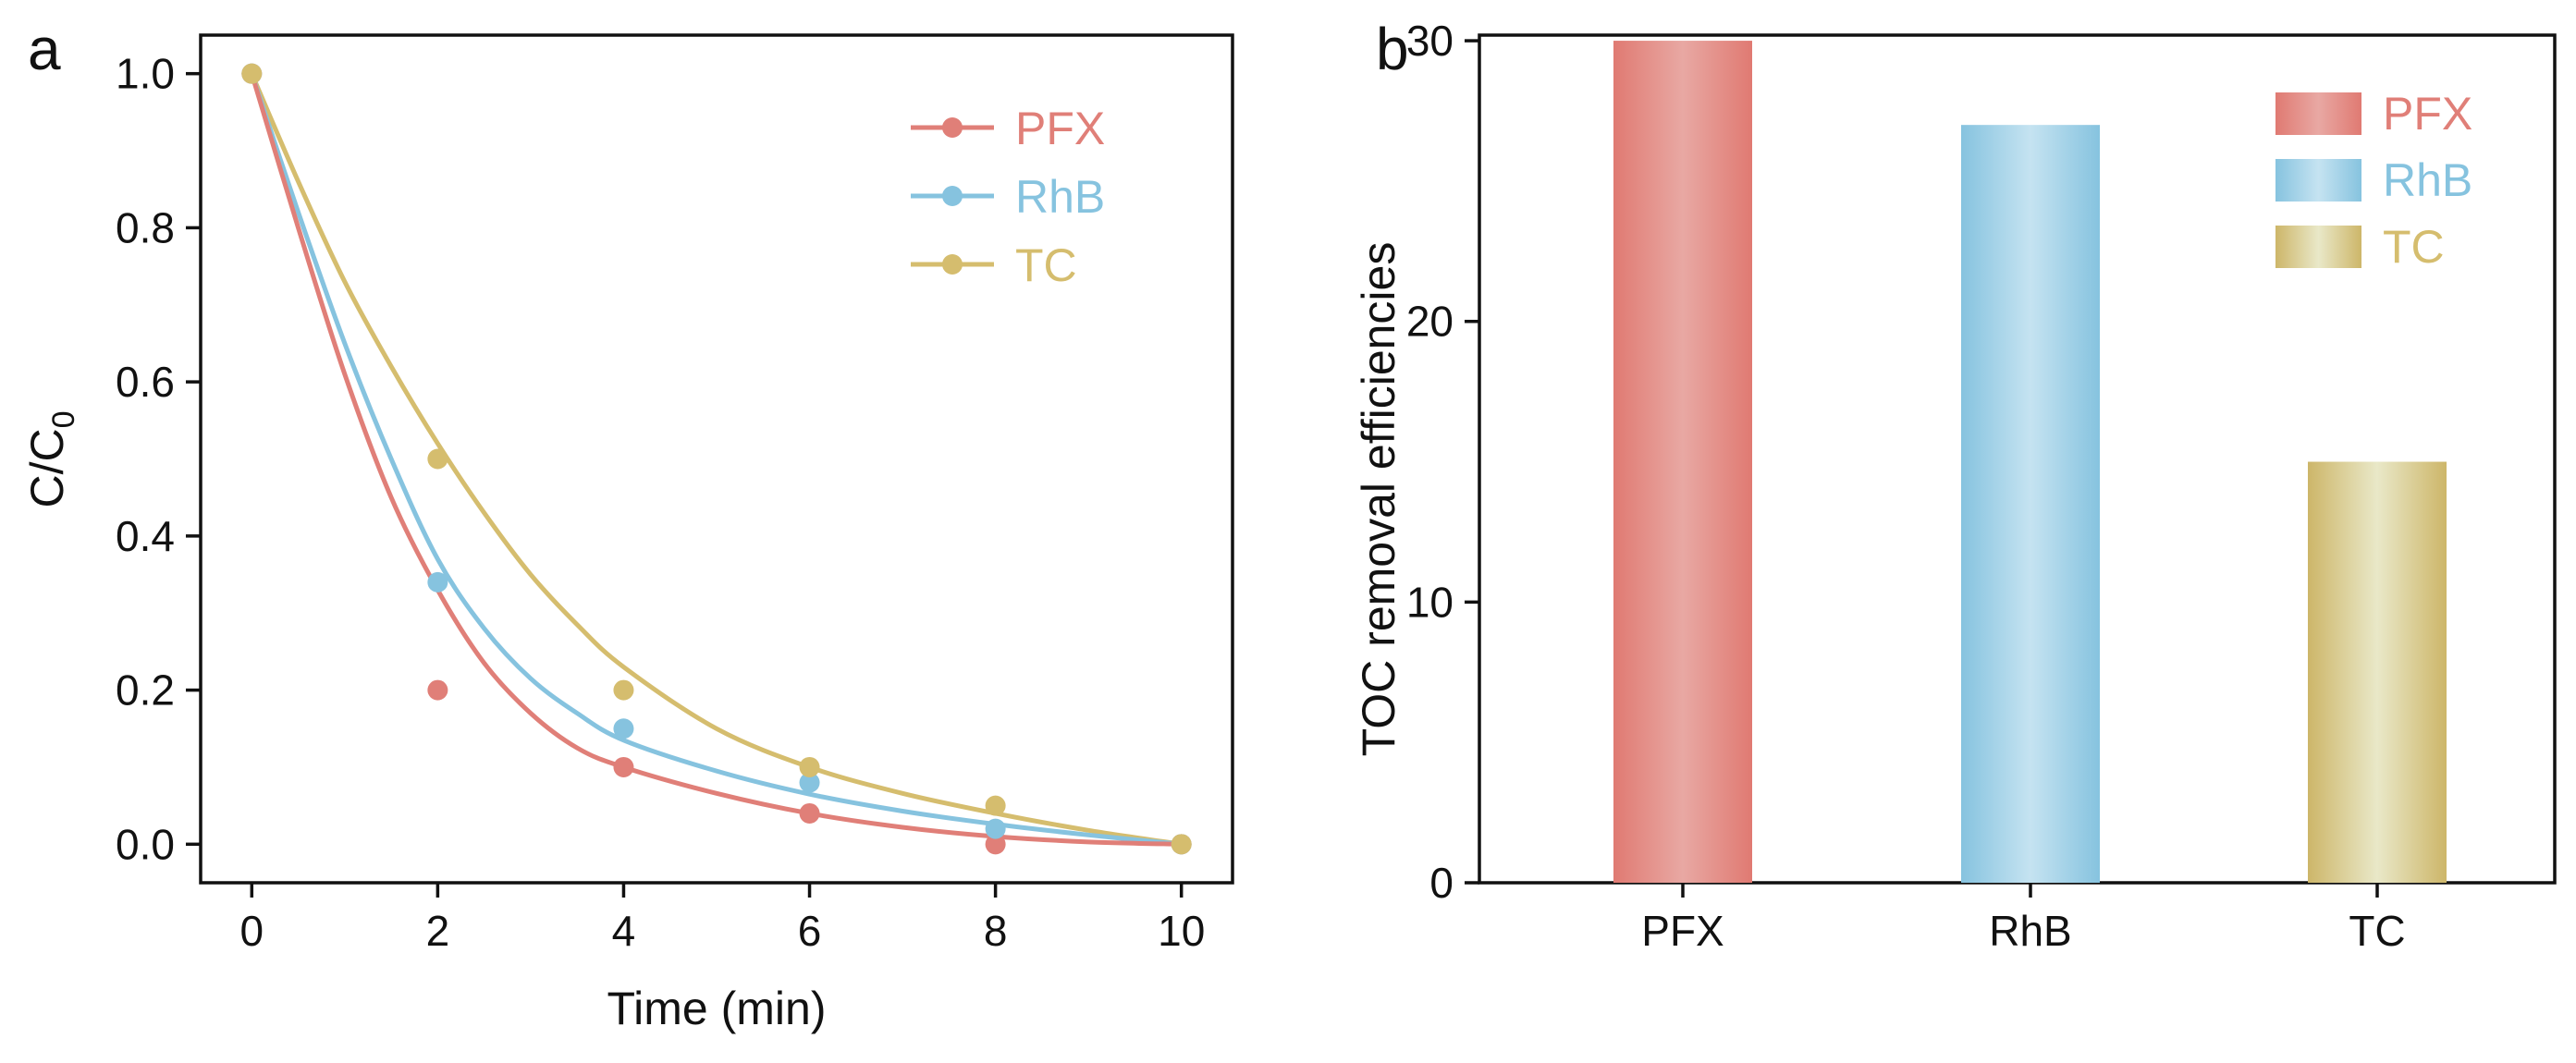 The height and width of the screenshot is (1063, 2576). What do you see at coordinates (438, 931) in the screenshot?
I see `a-x-tick-label-2: 2` at bounding box center [438, 931].